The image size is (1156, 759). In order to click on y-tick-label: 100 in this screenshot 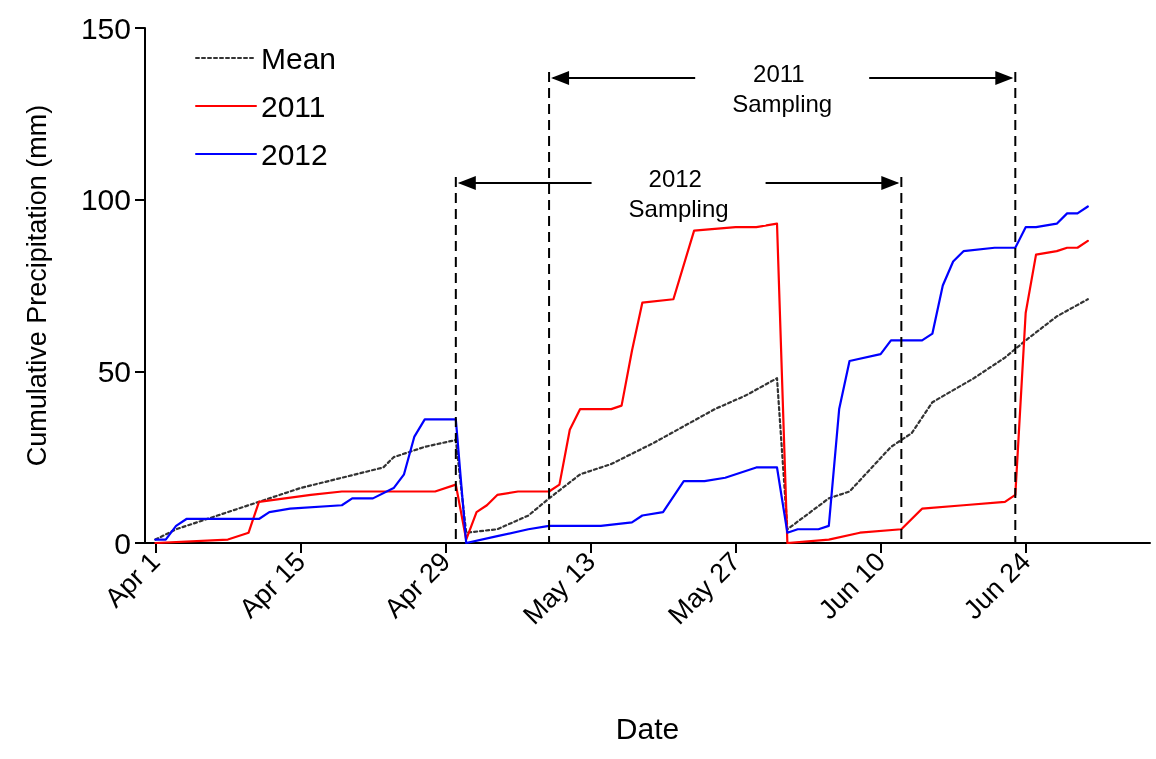, I will do `click(105, 200)`.